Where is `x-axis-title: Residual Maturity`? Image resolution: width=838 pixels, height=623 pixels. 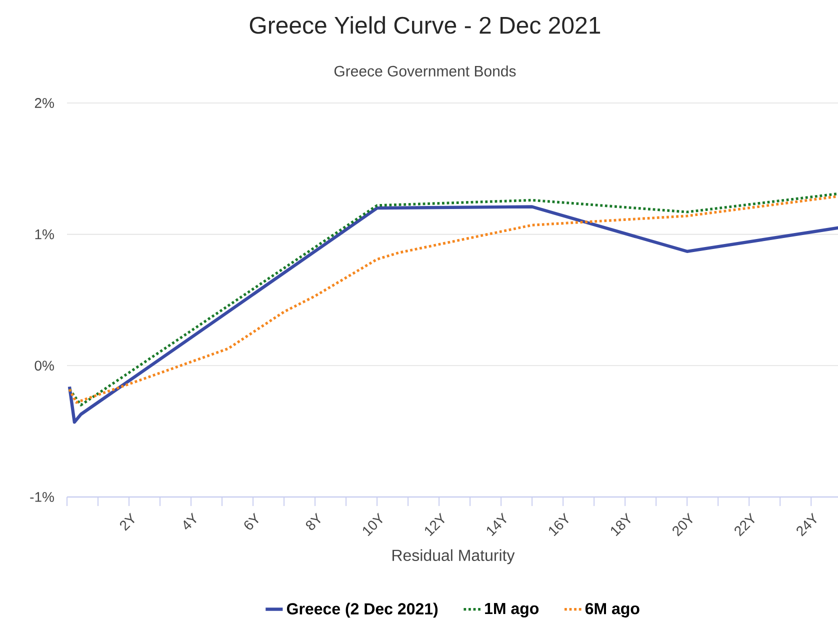 x-axis-title: Residual Maturity is located at coordinates (453, 556).